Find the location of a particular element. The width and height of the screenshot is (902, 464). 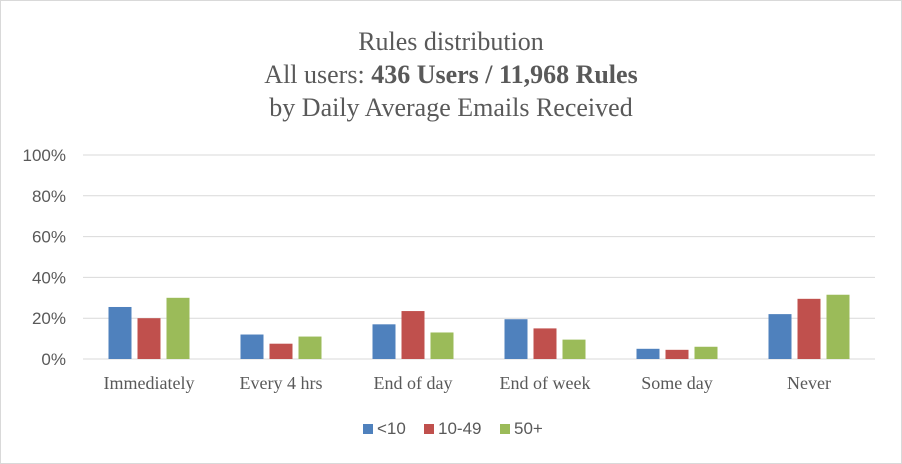

x-tick-label: Never is located at coordinates (809, 383).